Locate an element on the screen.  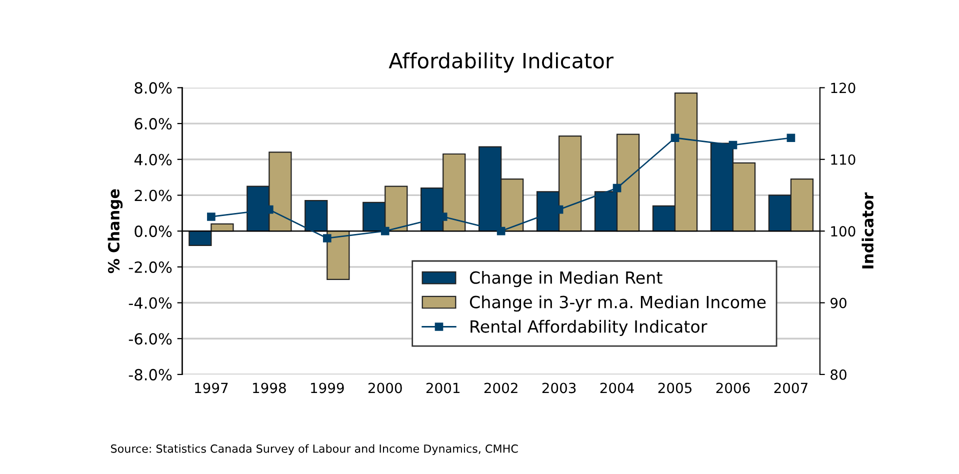
y-tick-label: -2.0% is located at coordinates (150, 267).